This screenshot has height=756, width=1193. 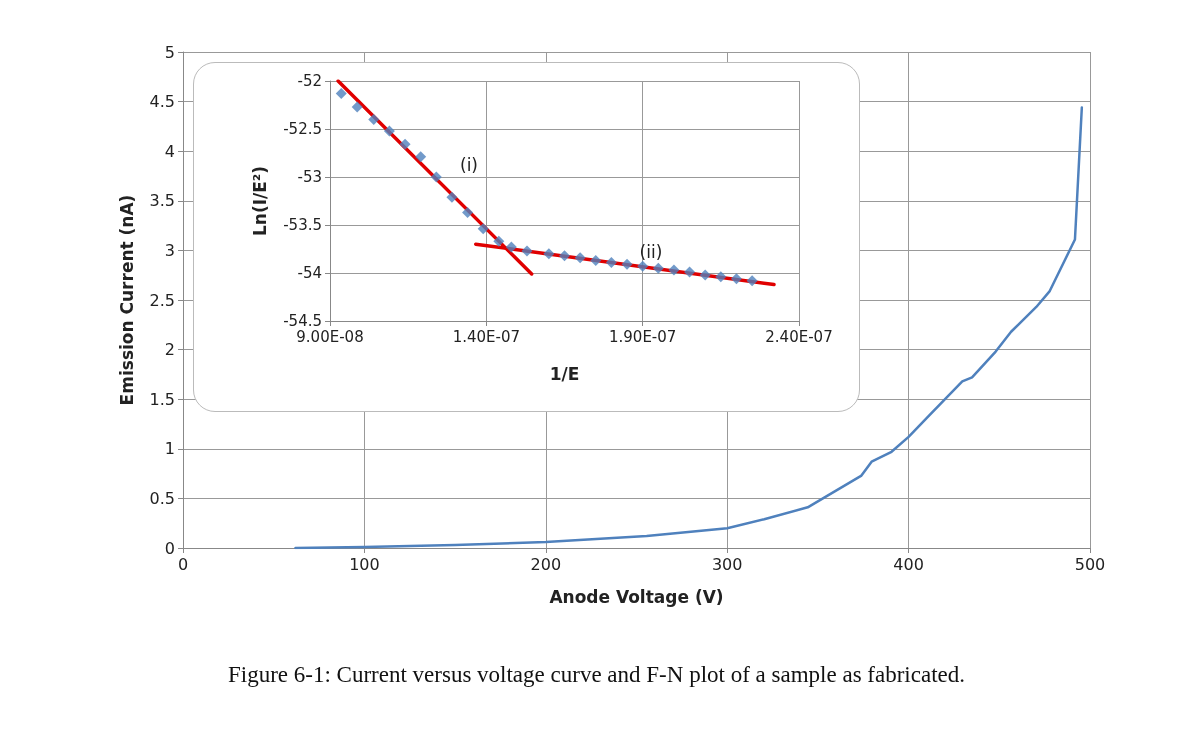 What do you see at coordinates (486, 336) in the screenshot?
I see `x-tick-label: 1.40E-07` at bounding box center [486, 336].